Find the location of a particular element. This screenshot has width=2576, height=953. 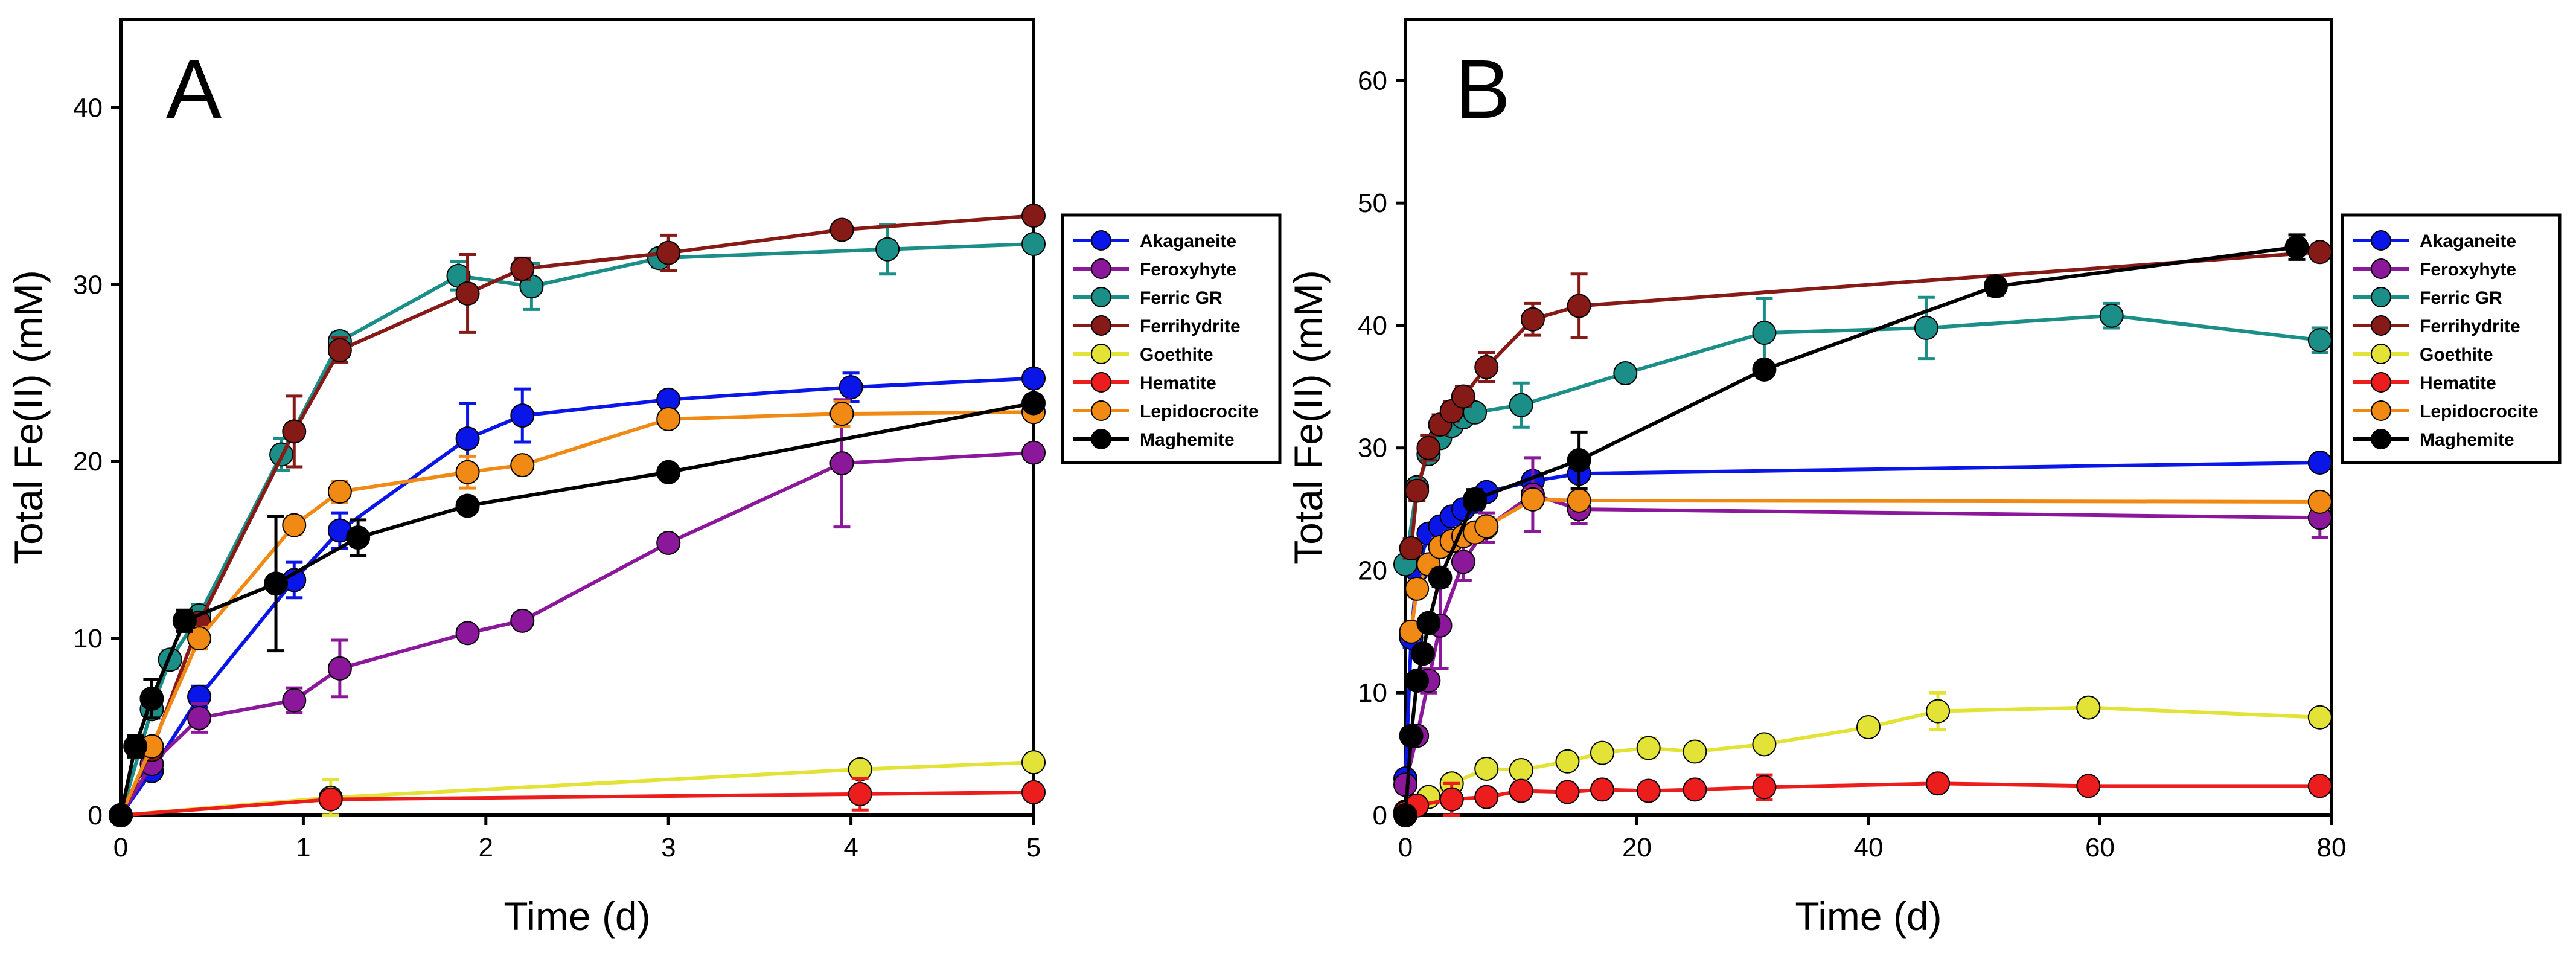

panel-a-y-tick-label: 20 is located at coordinates (88, 462).